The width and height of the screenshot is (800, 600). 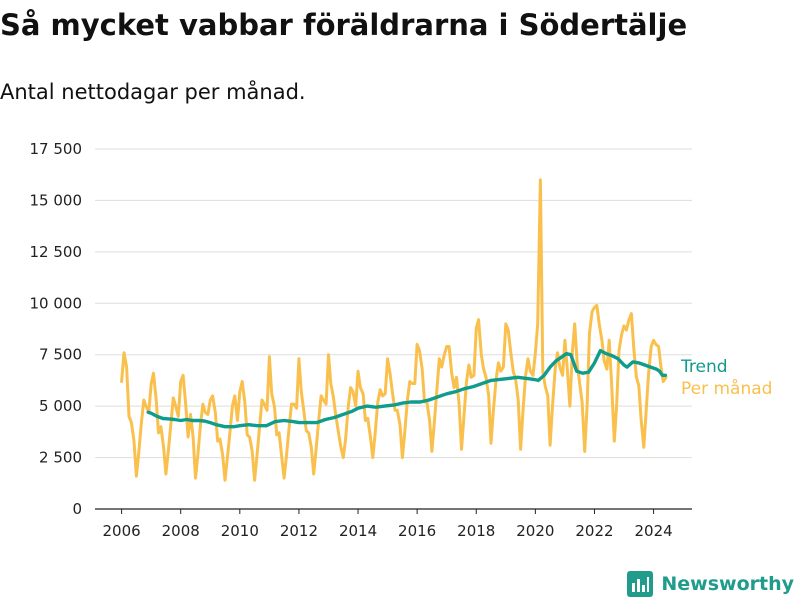 I want to click on x-tick-label: 2012, so click(x=299, y=531).